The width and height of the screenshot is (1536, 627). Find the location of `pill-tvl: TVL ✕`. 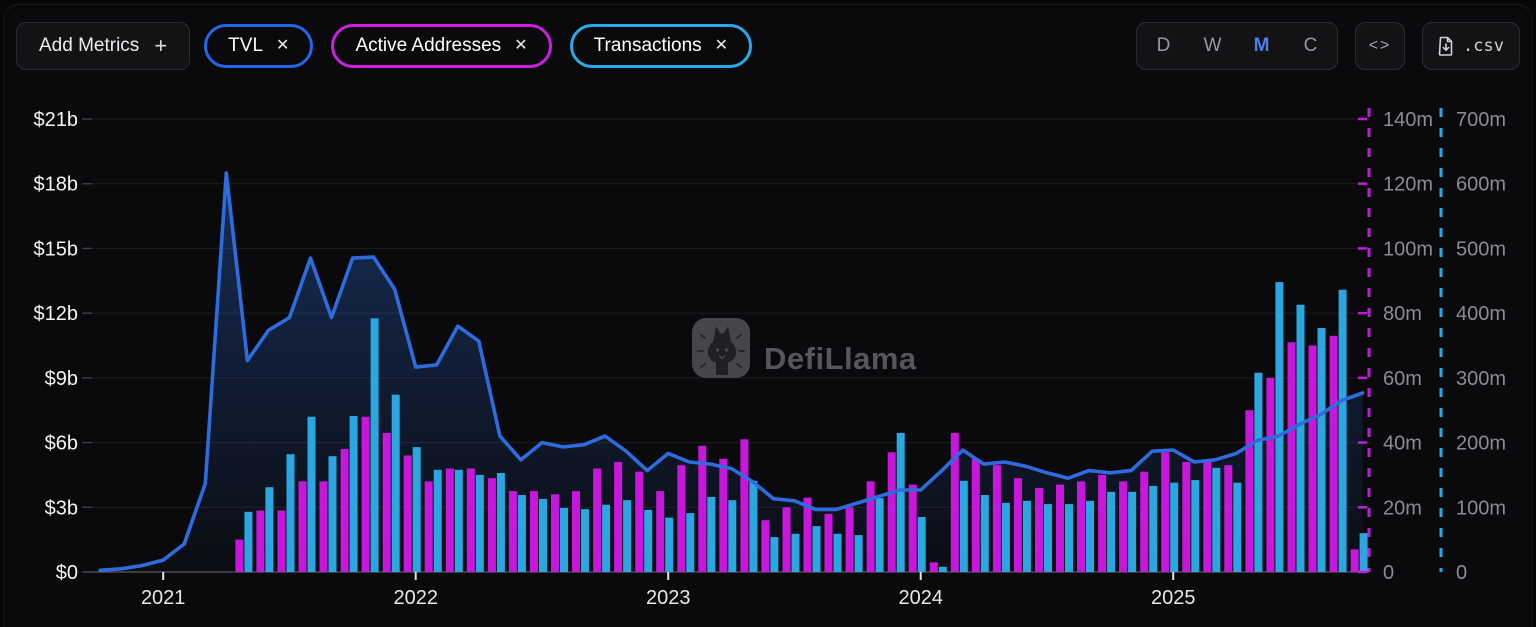

pill-tvl: TVL ✕ is located at coordinates (259, 46).